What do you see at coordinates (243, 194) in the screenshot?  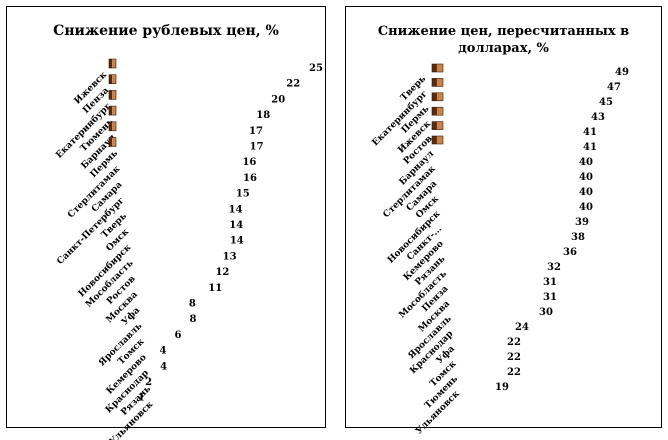 I see `value-label: 15` at bounding box center [243, 194].